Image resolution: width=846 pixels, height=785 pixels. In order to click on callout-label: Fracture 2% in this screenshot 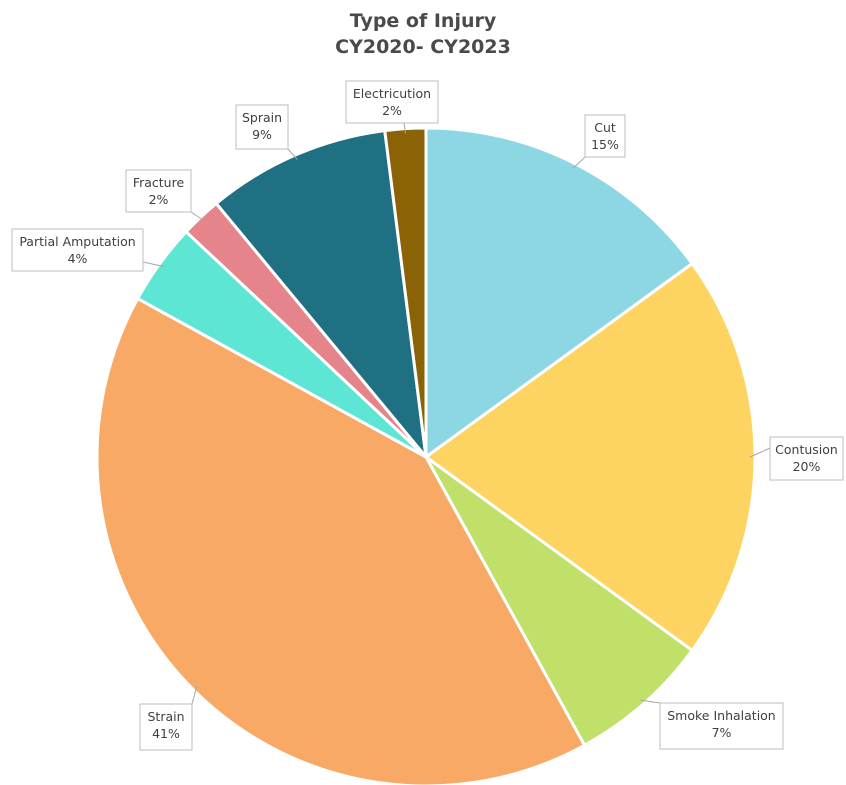, I will do `click(158, 191)`.